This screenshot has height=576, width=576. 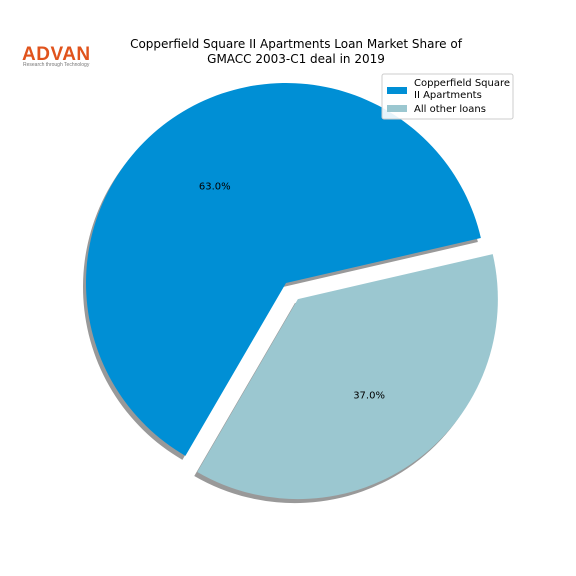 I want to click on pie-labels: 63.0% 37.0%, so click(x=292, y=291).